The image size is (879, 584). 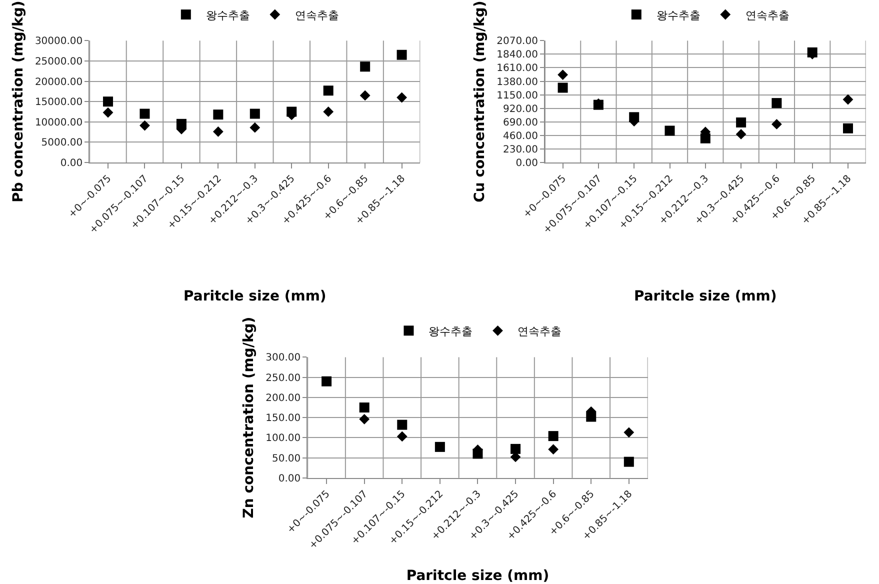 I want to click on y-axis-title: Pb concentration (mg/kg), so click(x=18, y=101).